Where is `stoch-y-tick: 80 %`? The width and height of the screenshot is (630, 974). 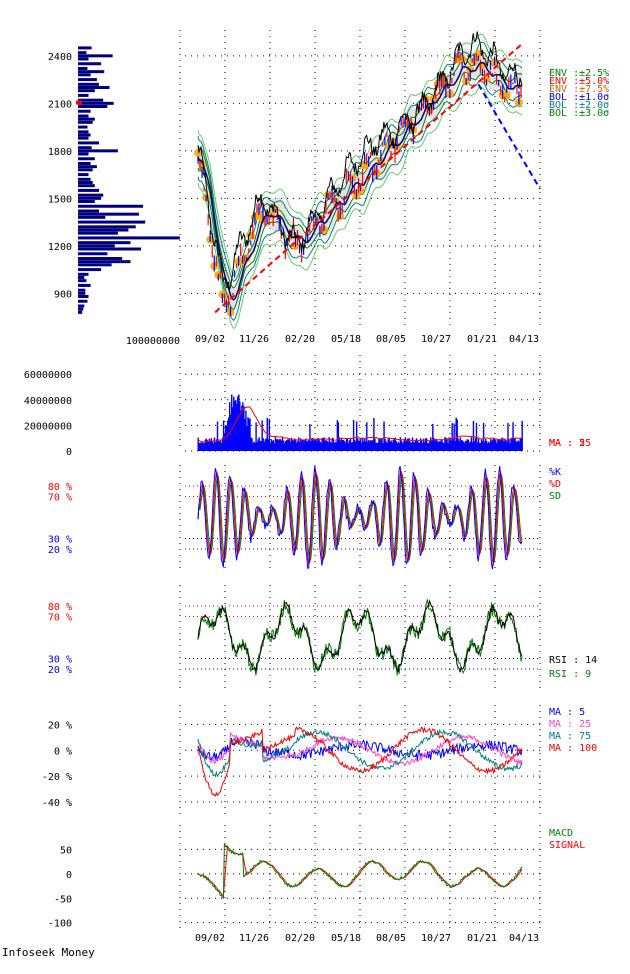 stoch-y-tick: 80 % is located at coordinates (60, 487).